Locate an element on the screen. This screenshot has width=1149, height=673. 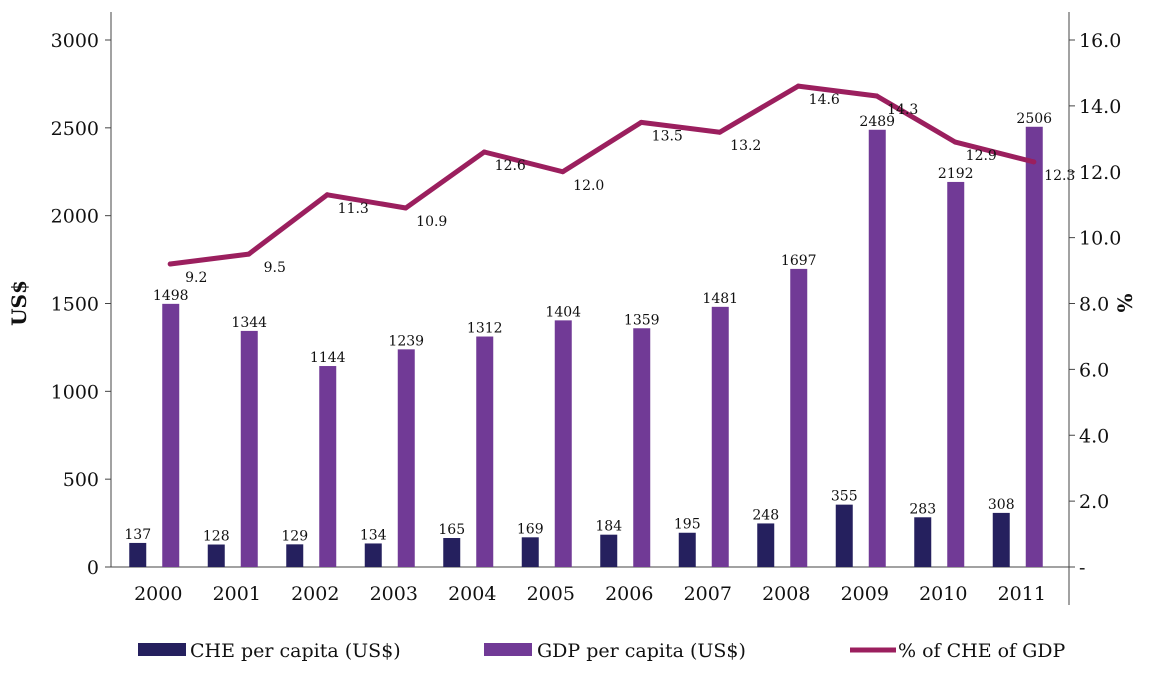
left-tick-label: 1000 is located at coordinates (75, 392).